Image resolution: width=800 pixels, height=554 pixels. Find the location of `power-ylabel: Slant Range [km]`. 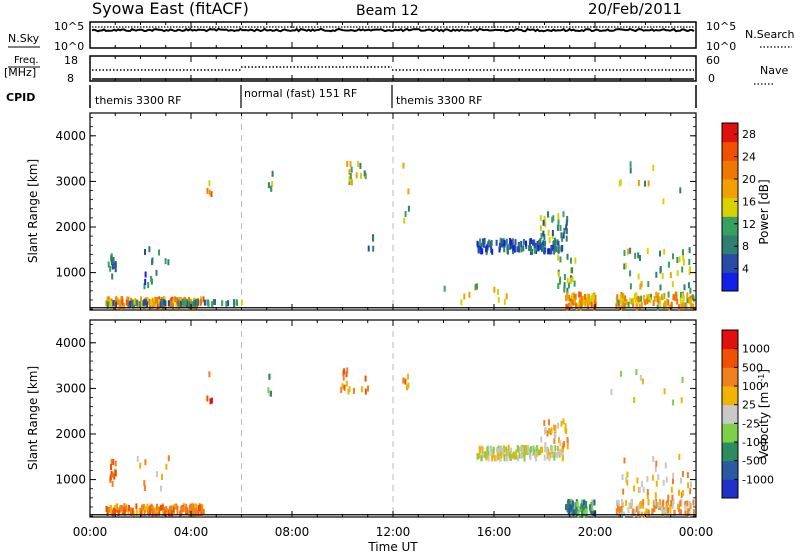

power-ylabel: Slant Range [km] is located at coordinates (33, 211).